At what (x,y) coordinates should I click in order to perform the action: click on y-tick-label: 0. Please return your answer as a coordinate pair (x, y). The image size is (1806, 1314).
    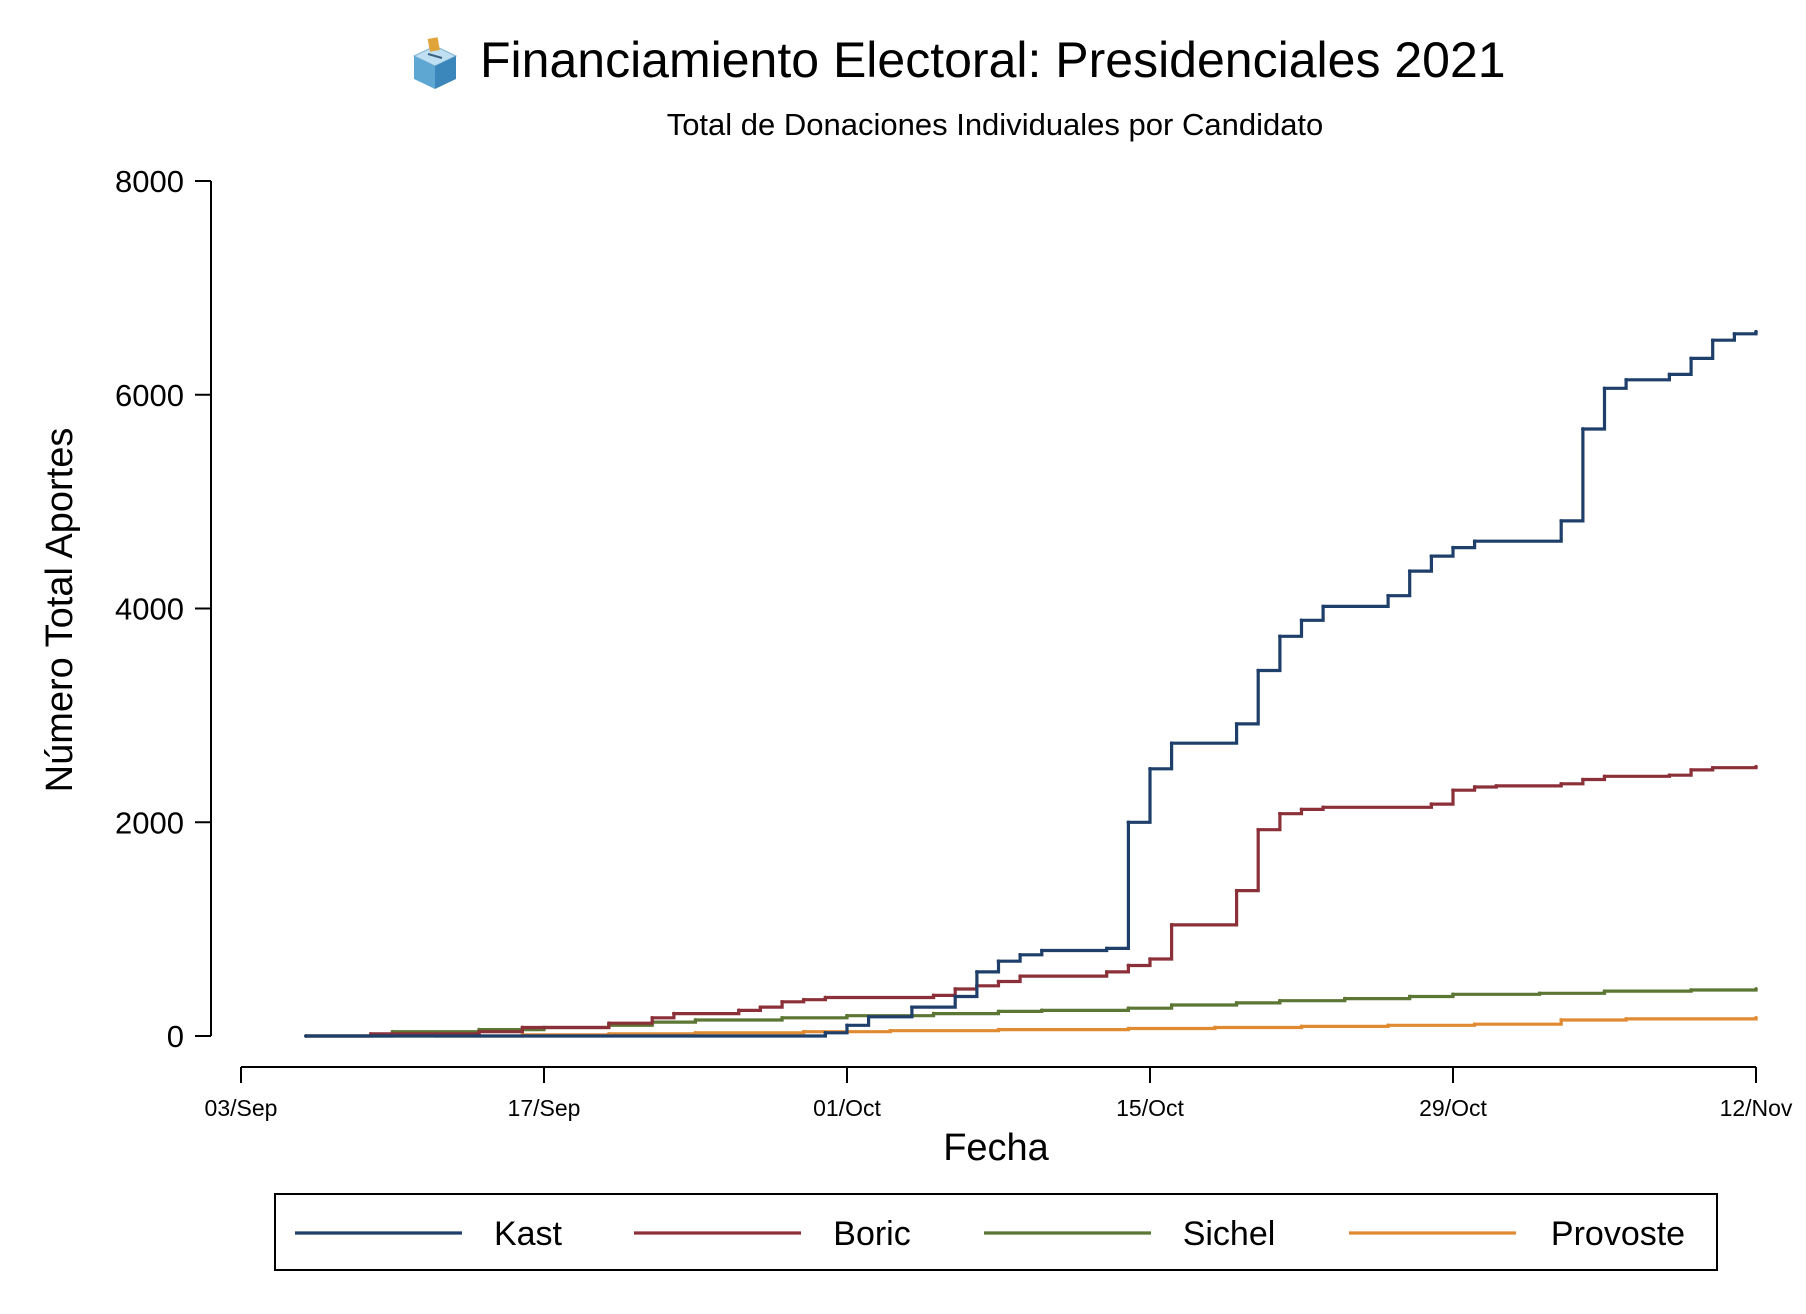
    Looking at the image, I should click on (175, 1036).